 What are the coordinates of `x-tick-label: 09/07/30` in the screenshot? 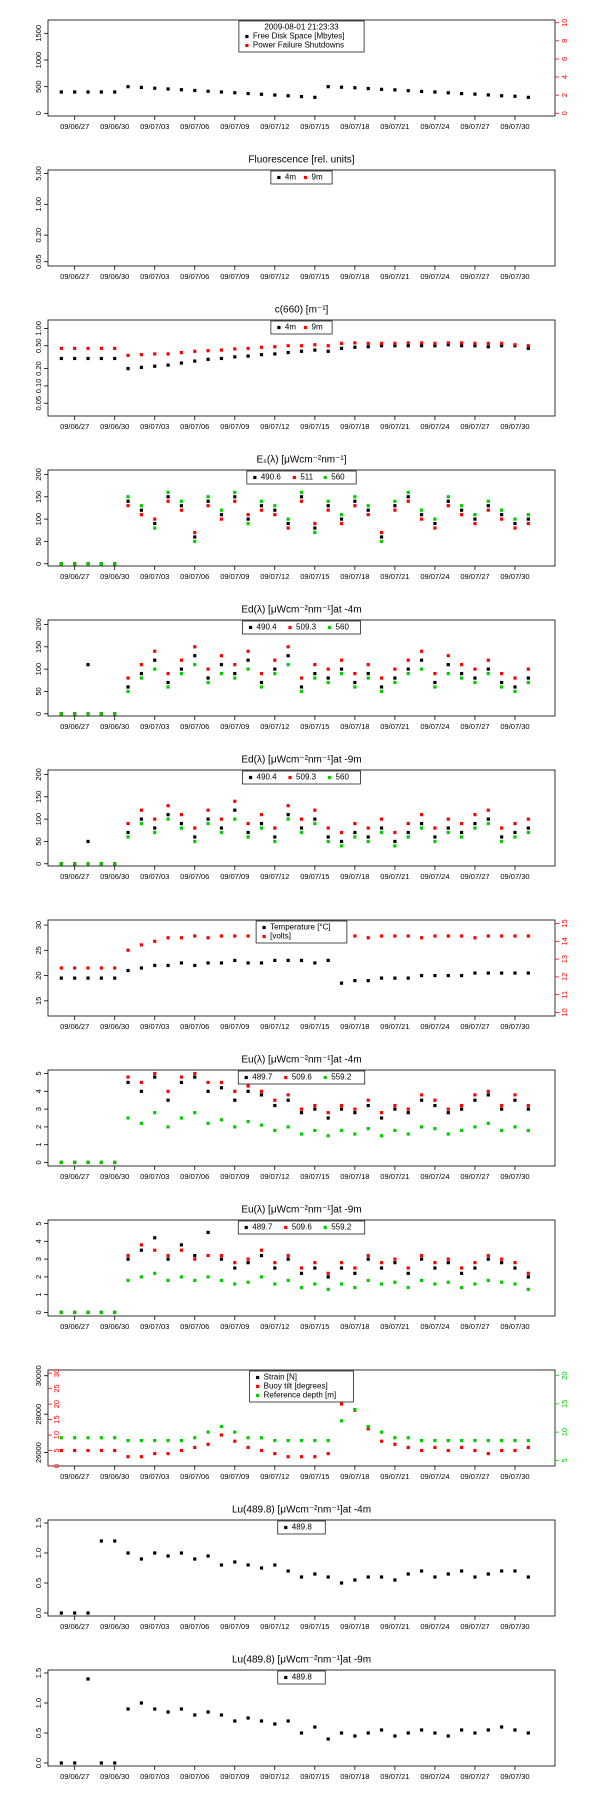 It's located at (514, 1026).